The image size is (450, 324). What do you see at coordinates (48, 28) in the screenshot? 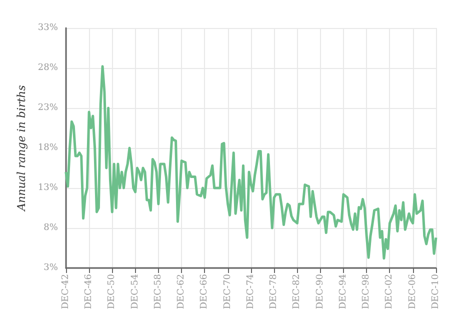
I see `y-tick-label: 33%` at bounding box center [48, 28].